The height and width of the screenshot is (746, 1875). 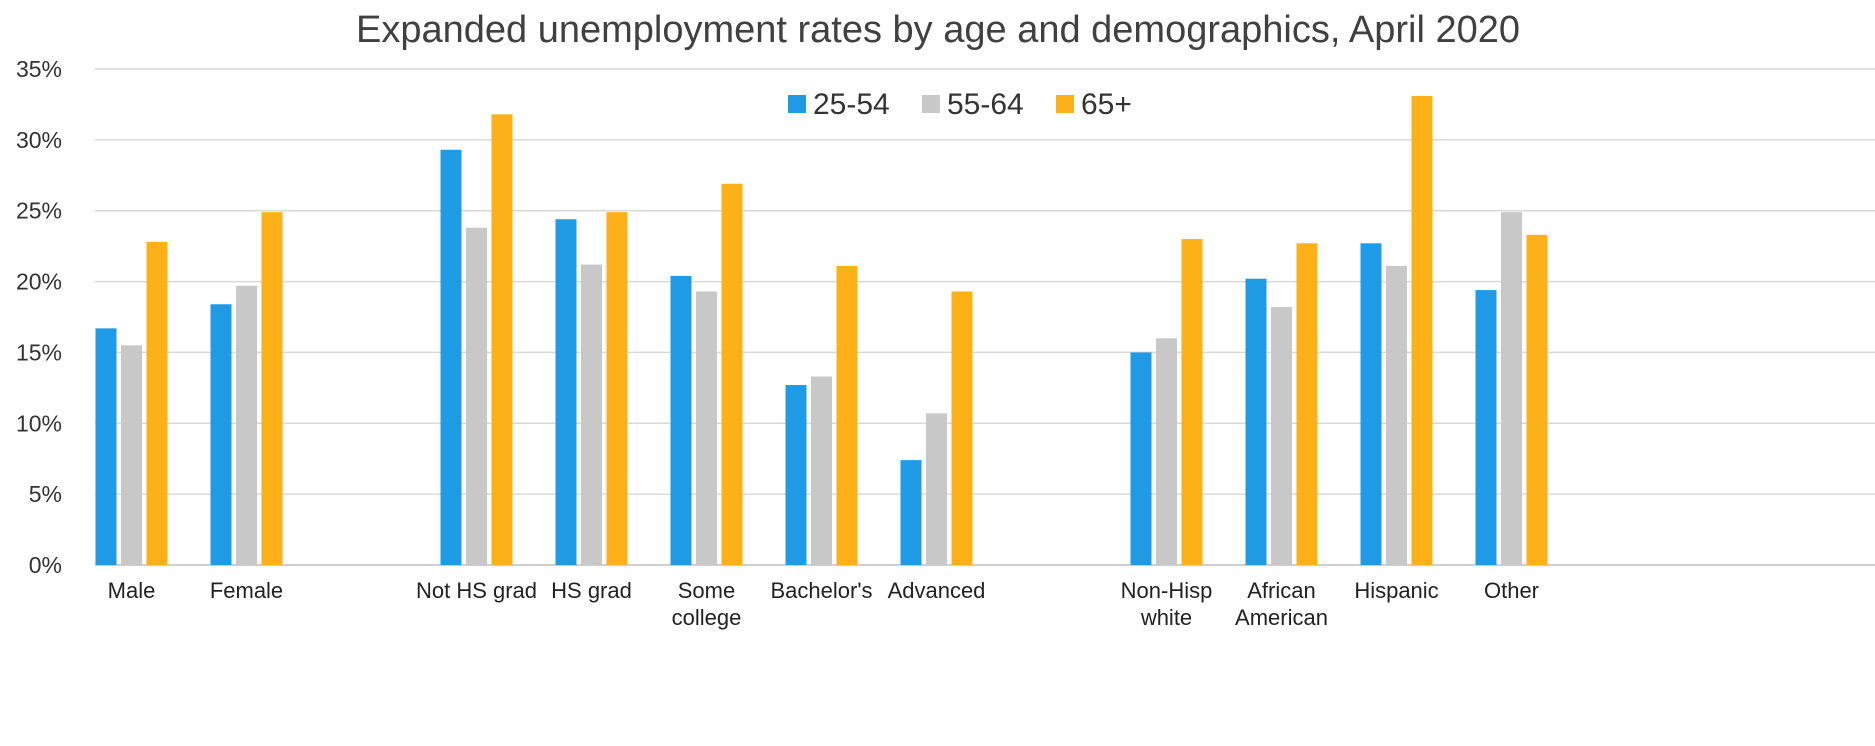 What do you see at coordinates (39, 211) in the screenshot?
I see `y-tick-label: 25%` at bounding box center [39, 211].